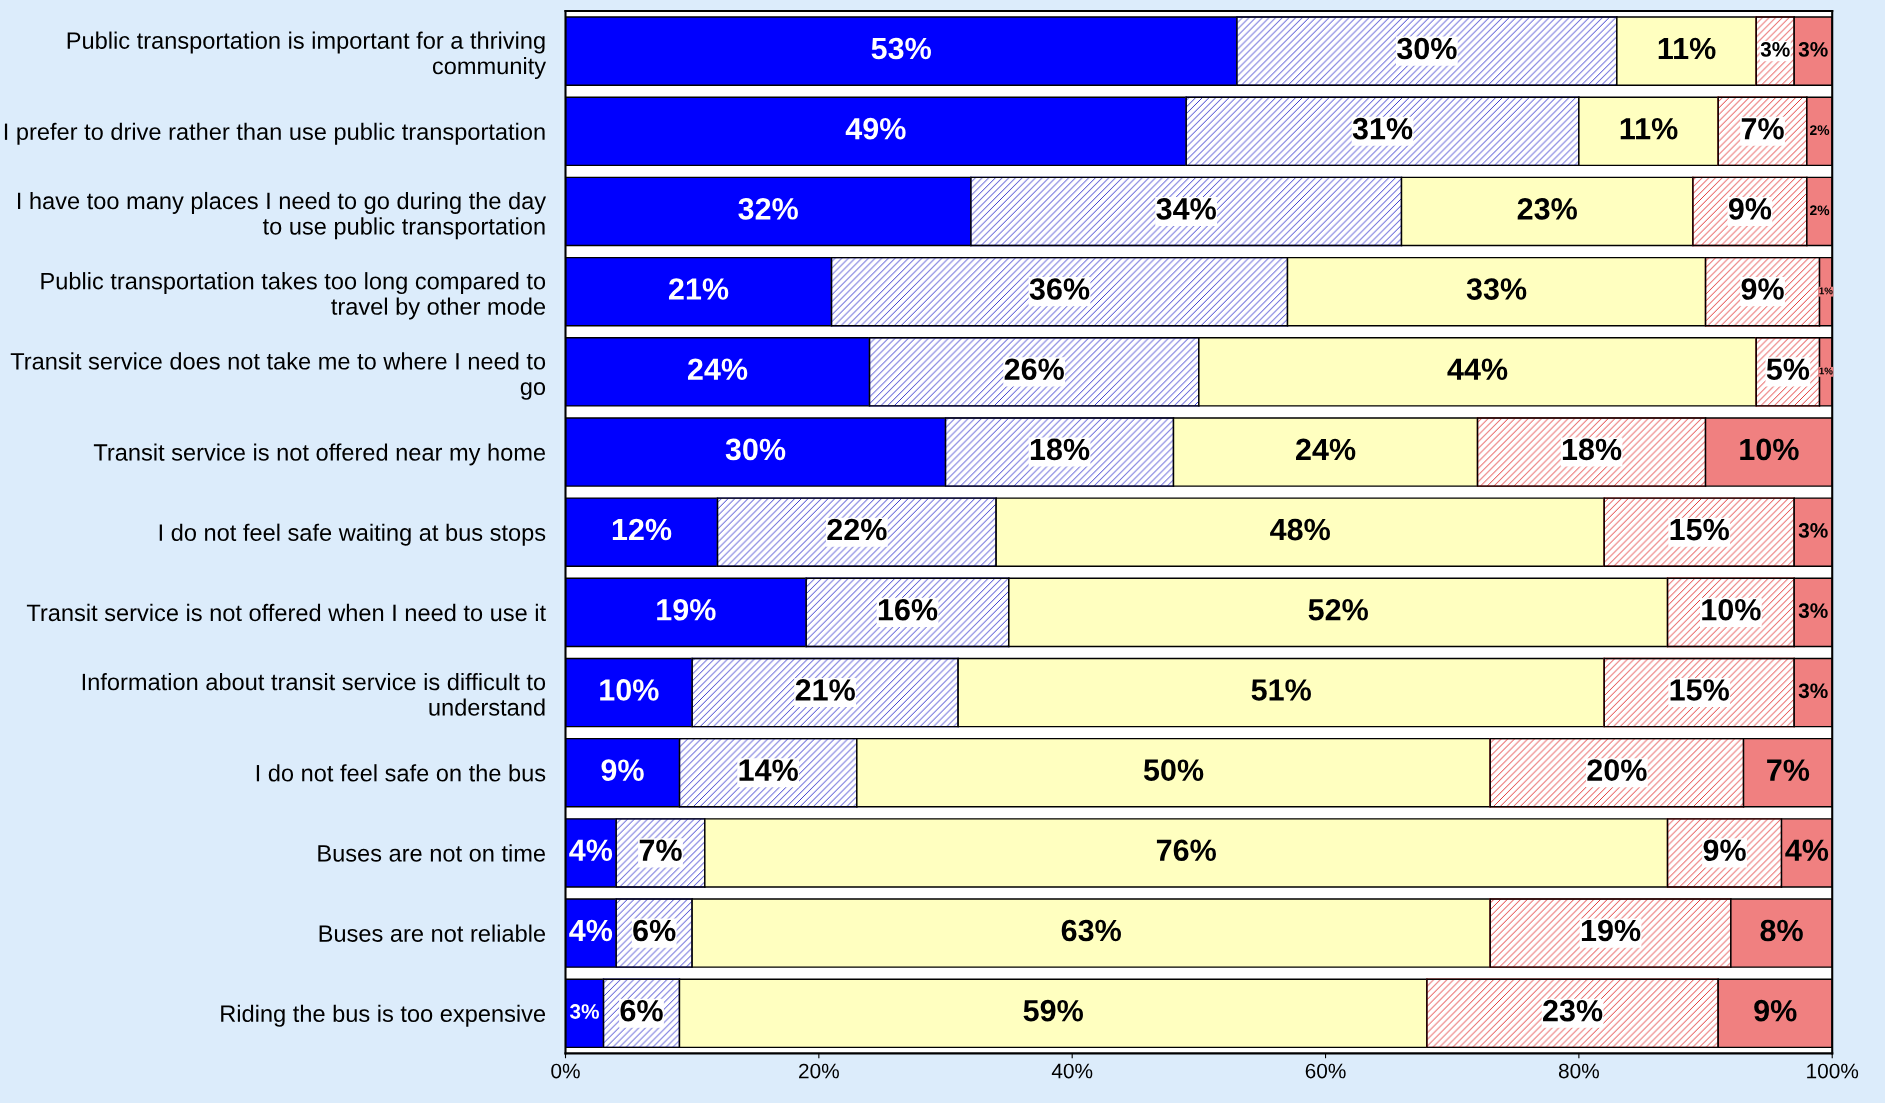 This screenshot has height=1103, width=1885. I want to click on y-tick-label: Buses are not on time, so click(432, 853).